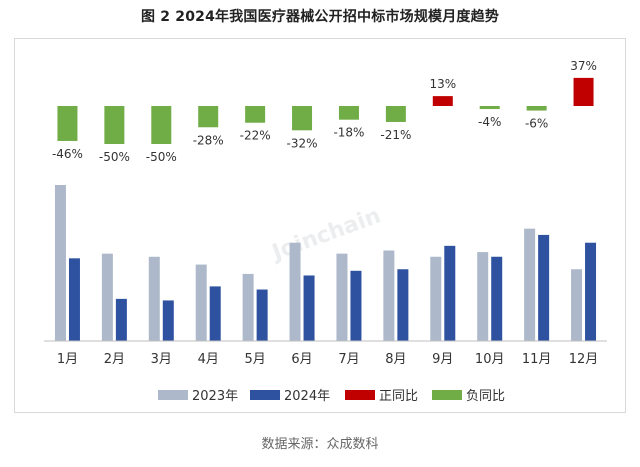  Describe the element at coordinates (442, 84) in the screenshot. I see `yoy-data-label-9: 13%` at that location.